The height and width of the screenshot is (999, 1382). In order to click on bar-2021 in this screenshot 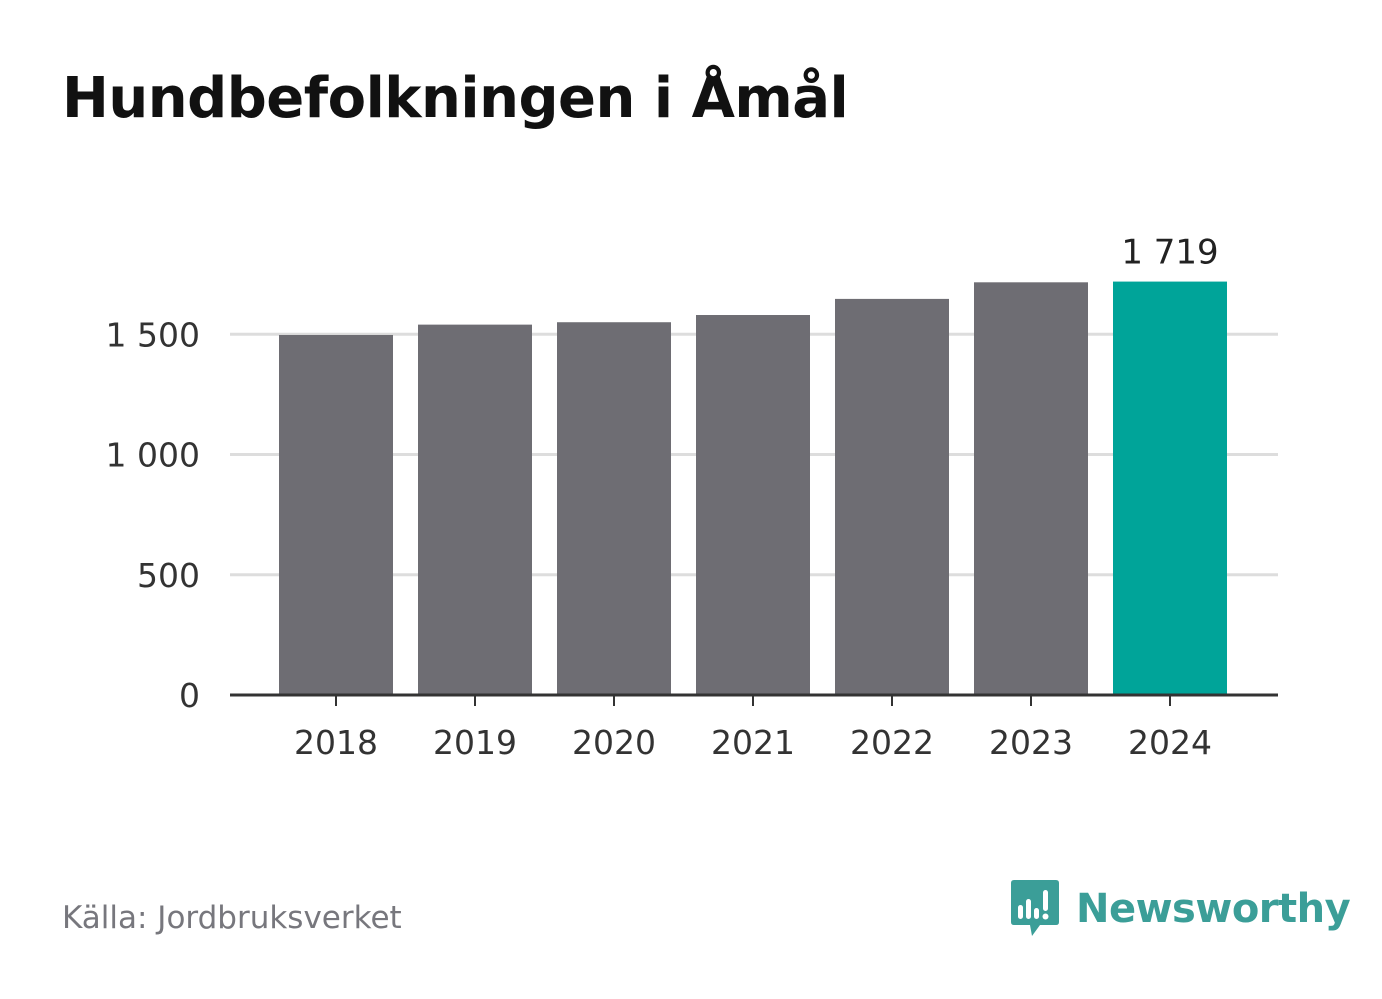, I will do `click(753, 505)`.